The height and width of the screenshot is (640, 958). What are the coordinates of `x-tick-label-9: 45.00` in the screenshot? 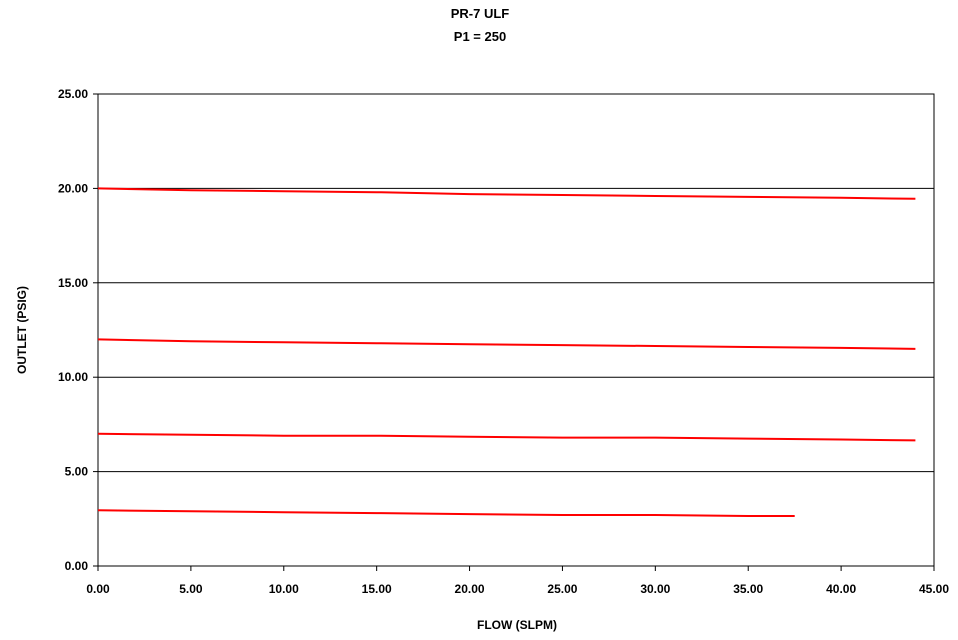 It's located at (934, 589).